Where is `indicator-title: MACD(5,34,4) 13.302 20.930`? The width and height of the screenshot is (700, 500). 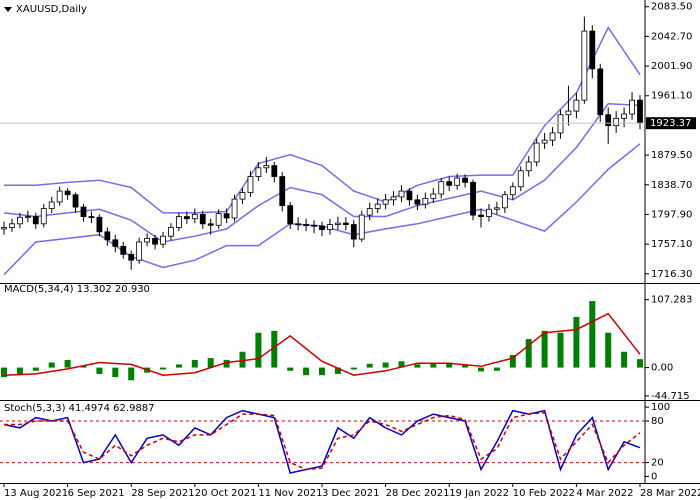 indicator-title: MACD(5,34,4) 13.302 20.930 is located at coordinates (77, 289).